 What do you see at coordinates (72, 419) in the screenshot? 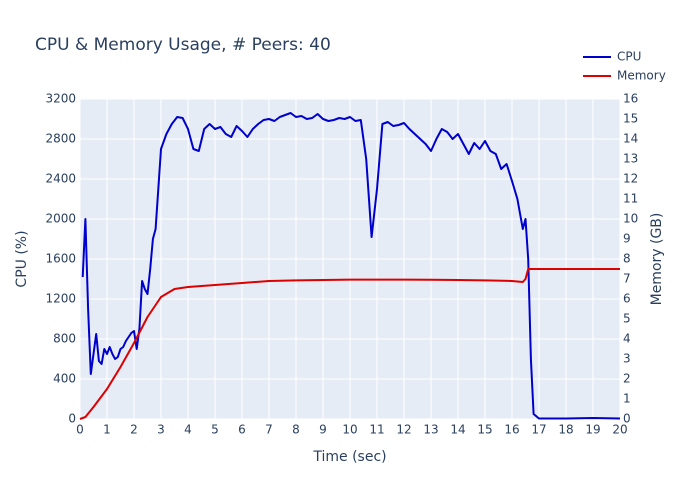
I see `y-tick-label: 0` at bounding box center [72, 419].